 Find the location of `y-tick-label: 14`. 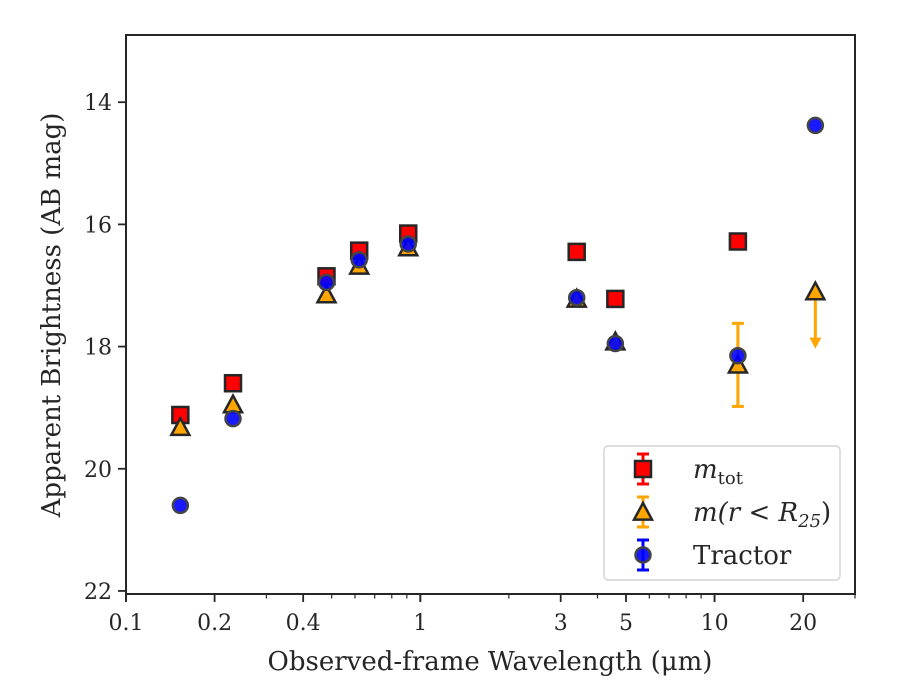

y-tick-label: 14 is located at coordinates (98, 103).